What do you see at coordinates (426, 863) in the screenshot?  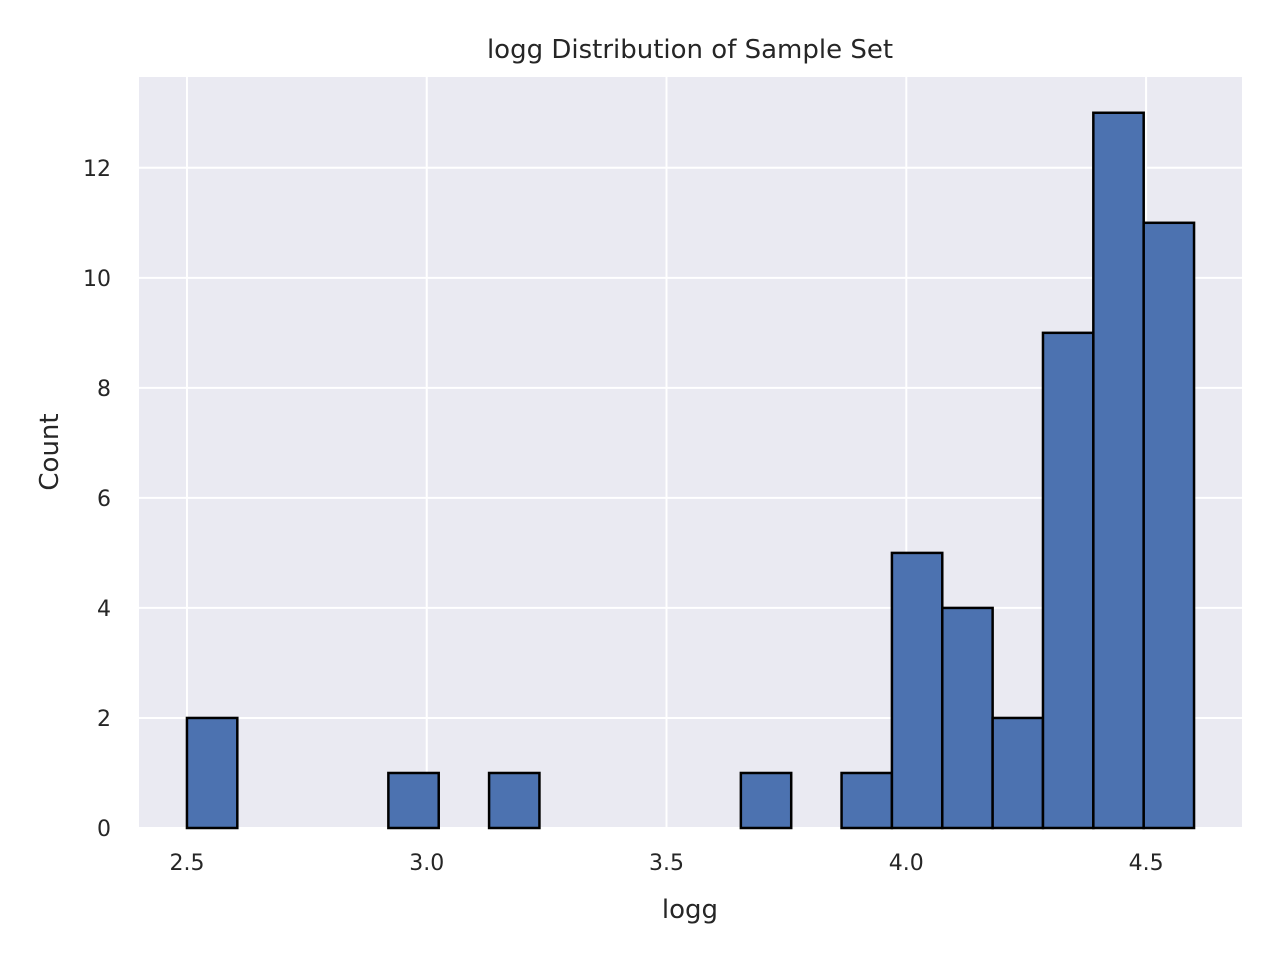 I see `x-tick-label: 3.0` at bounding box center [426, 863].